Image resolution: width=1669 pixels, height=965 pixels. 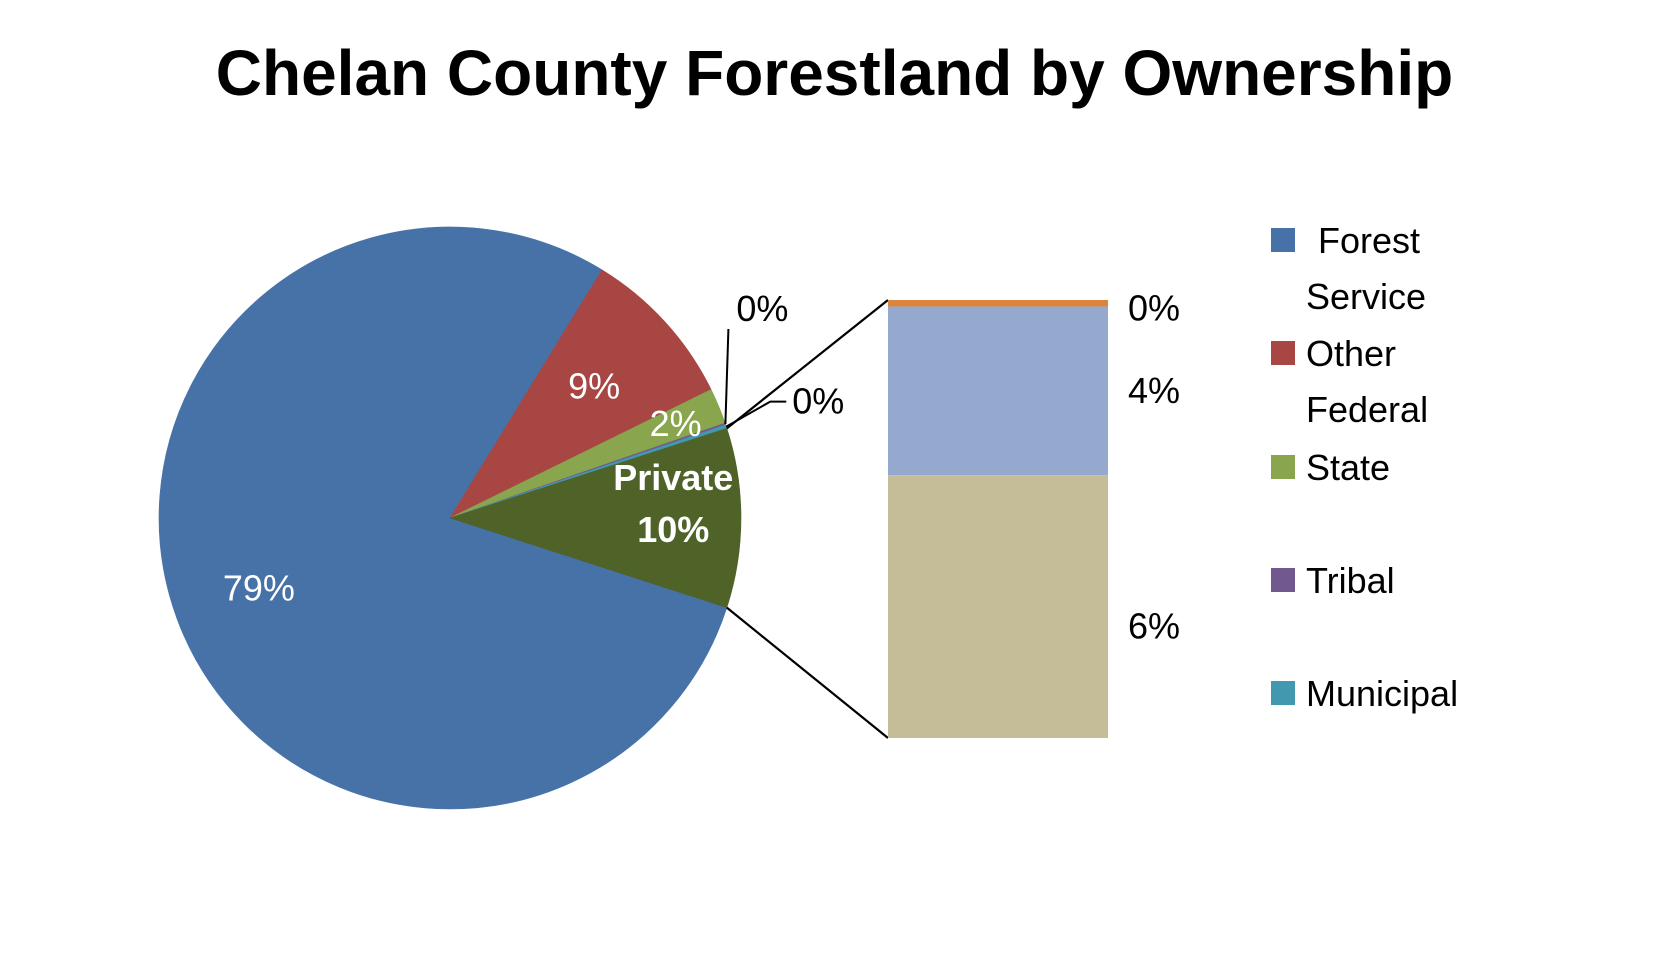 I want to click on data-label-forest-service: 79%, so click(x=259, y=588).